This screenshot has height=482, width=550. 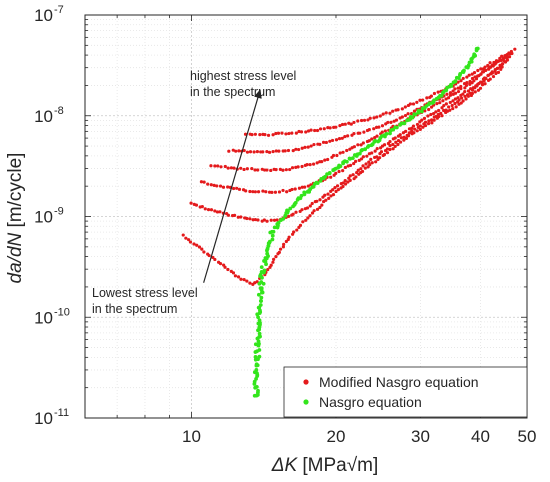 I want to click on y-tick-label: 10, so click(x=43, y=217).